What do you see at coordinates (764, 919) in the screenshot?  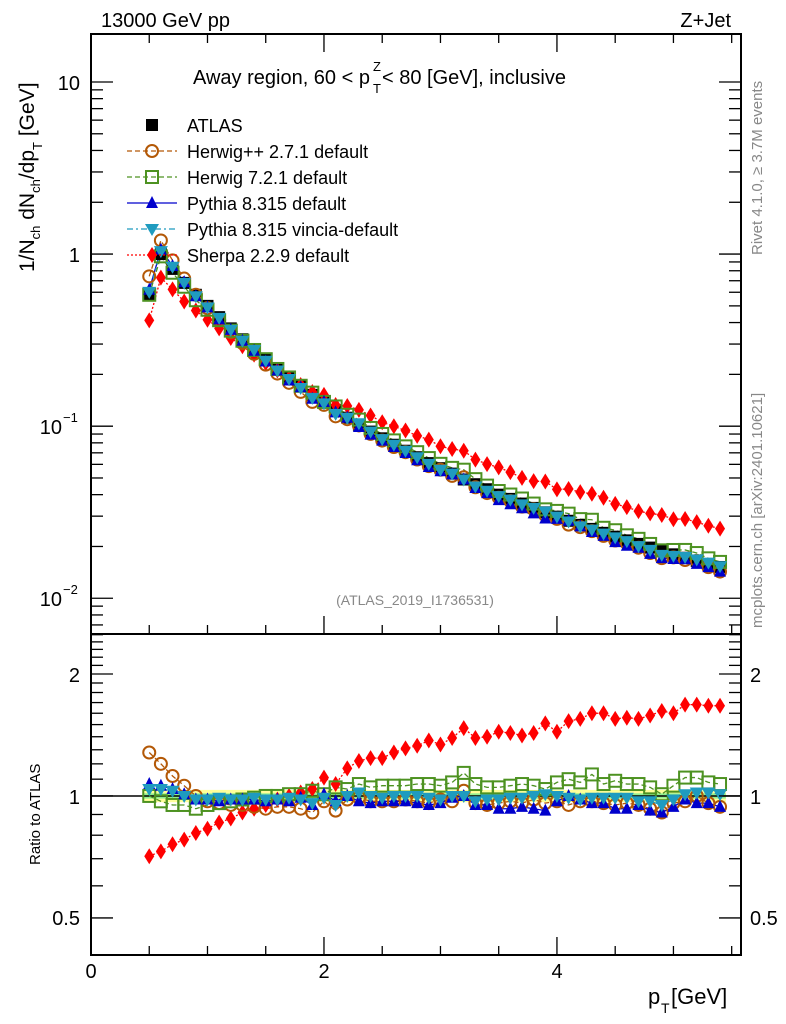 I see `ratio-tick-0.5-right: 0.5` at bounding box center [764, 919].